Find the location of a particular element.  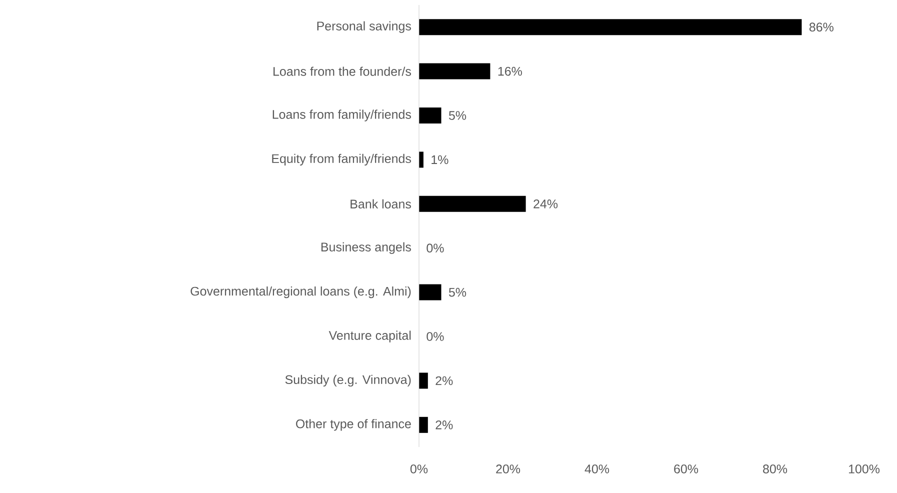

y-tick-label: Bank loans is located at coordinates (380, 203).